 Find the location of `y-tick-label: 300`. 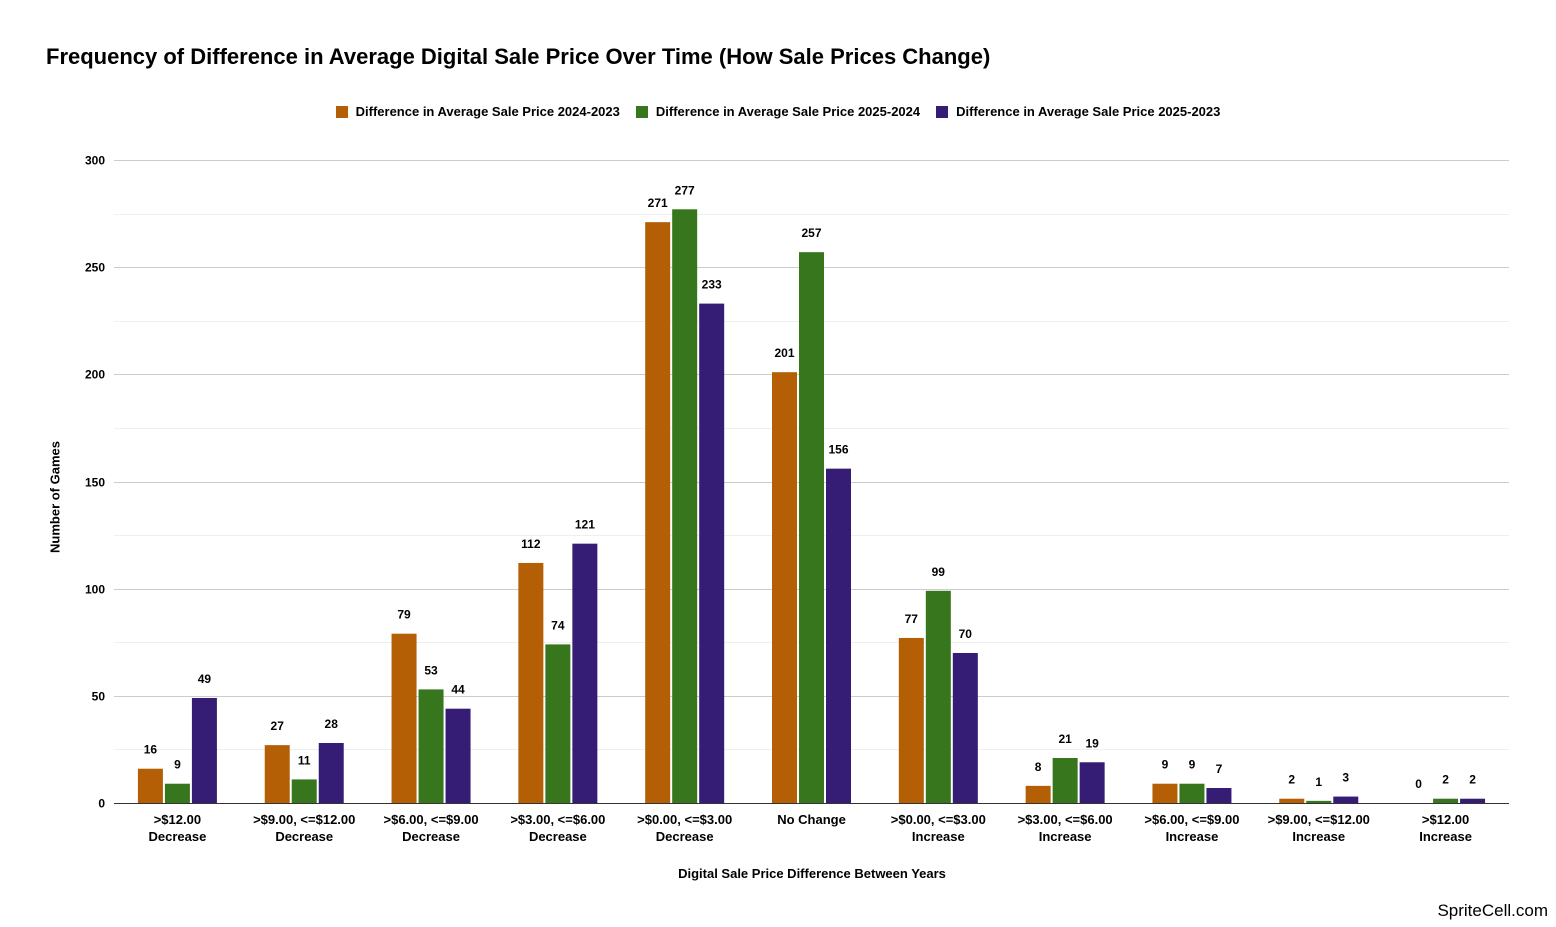

y-tick-label: 300 is located at coordinates (95, 161).